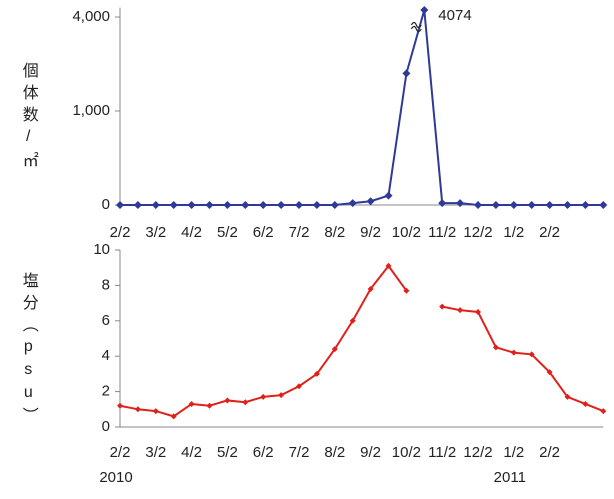 The image size is (614, 499). I want to click on data-label: 4074, so click(454, 15).